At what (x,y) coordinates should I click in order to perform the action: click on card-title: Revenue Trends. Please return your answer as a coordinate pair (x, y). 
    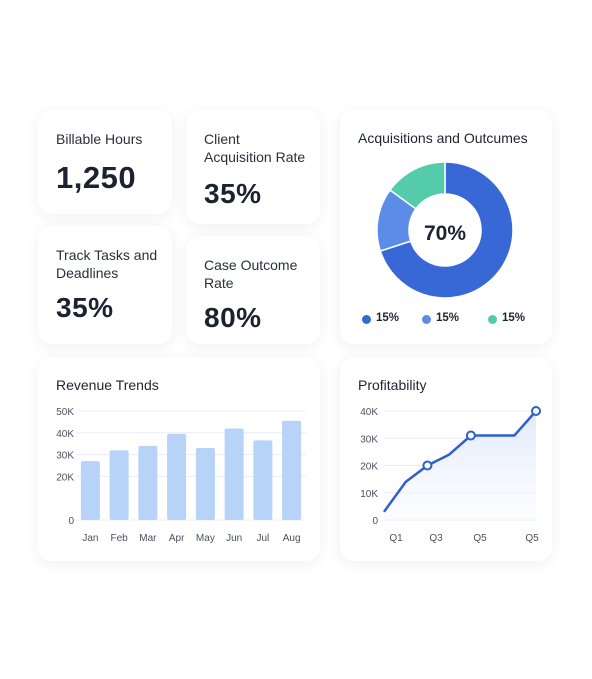
    Looking at the image, I should click on (107, 385).